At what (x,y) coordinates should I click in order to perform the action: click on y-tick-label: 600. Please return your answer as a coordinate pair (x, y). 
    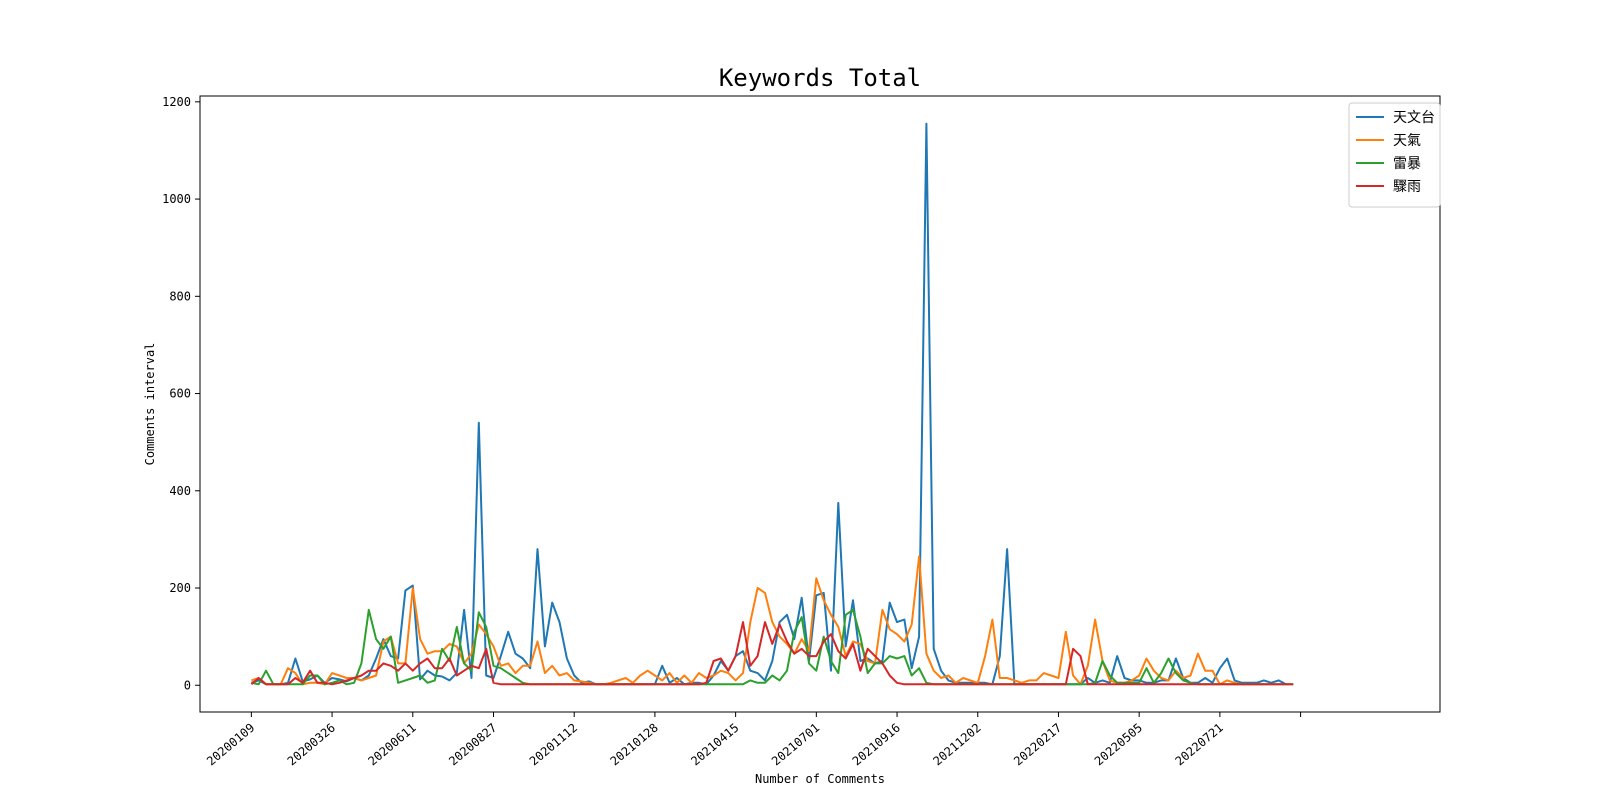
    Looking at the image, I should click on (180, 394).